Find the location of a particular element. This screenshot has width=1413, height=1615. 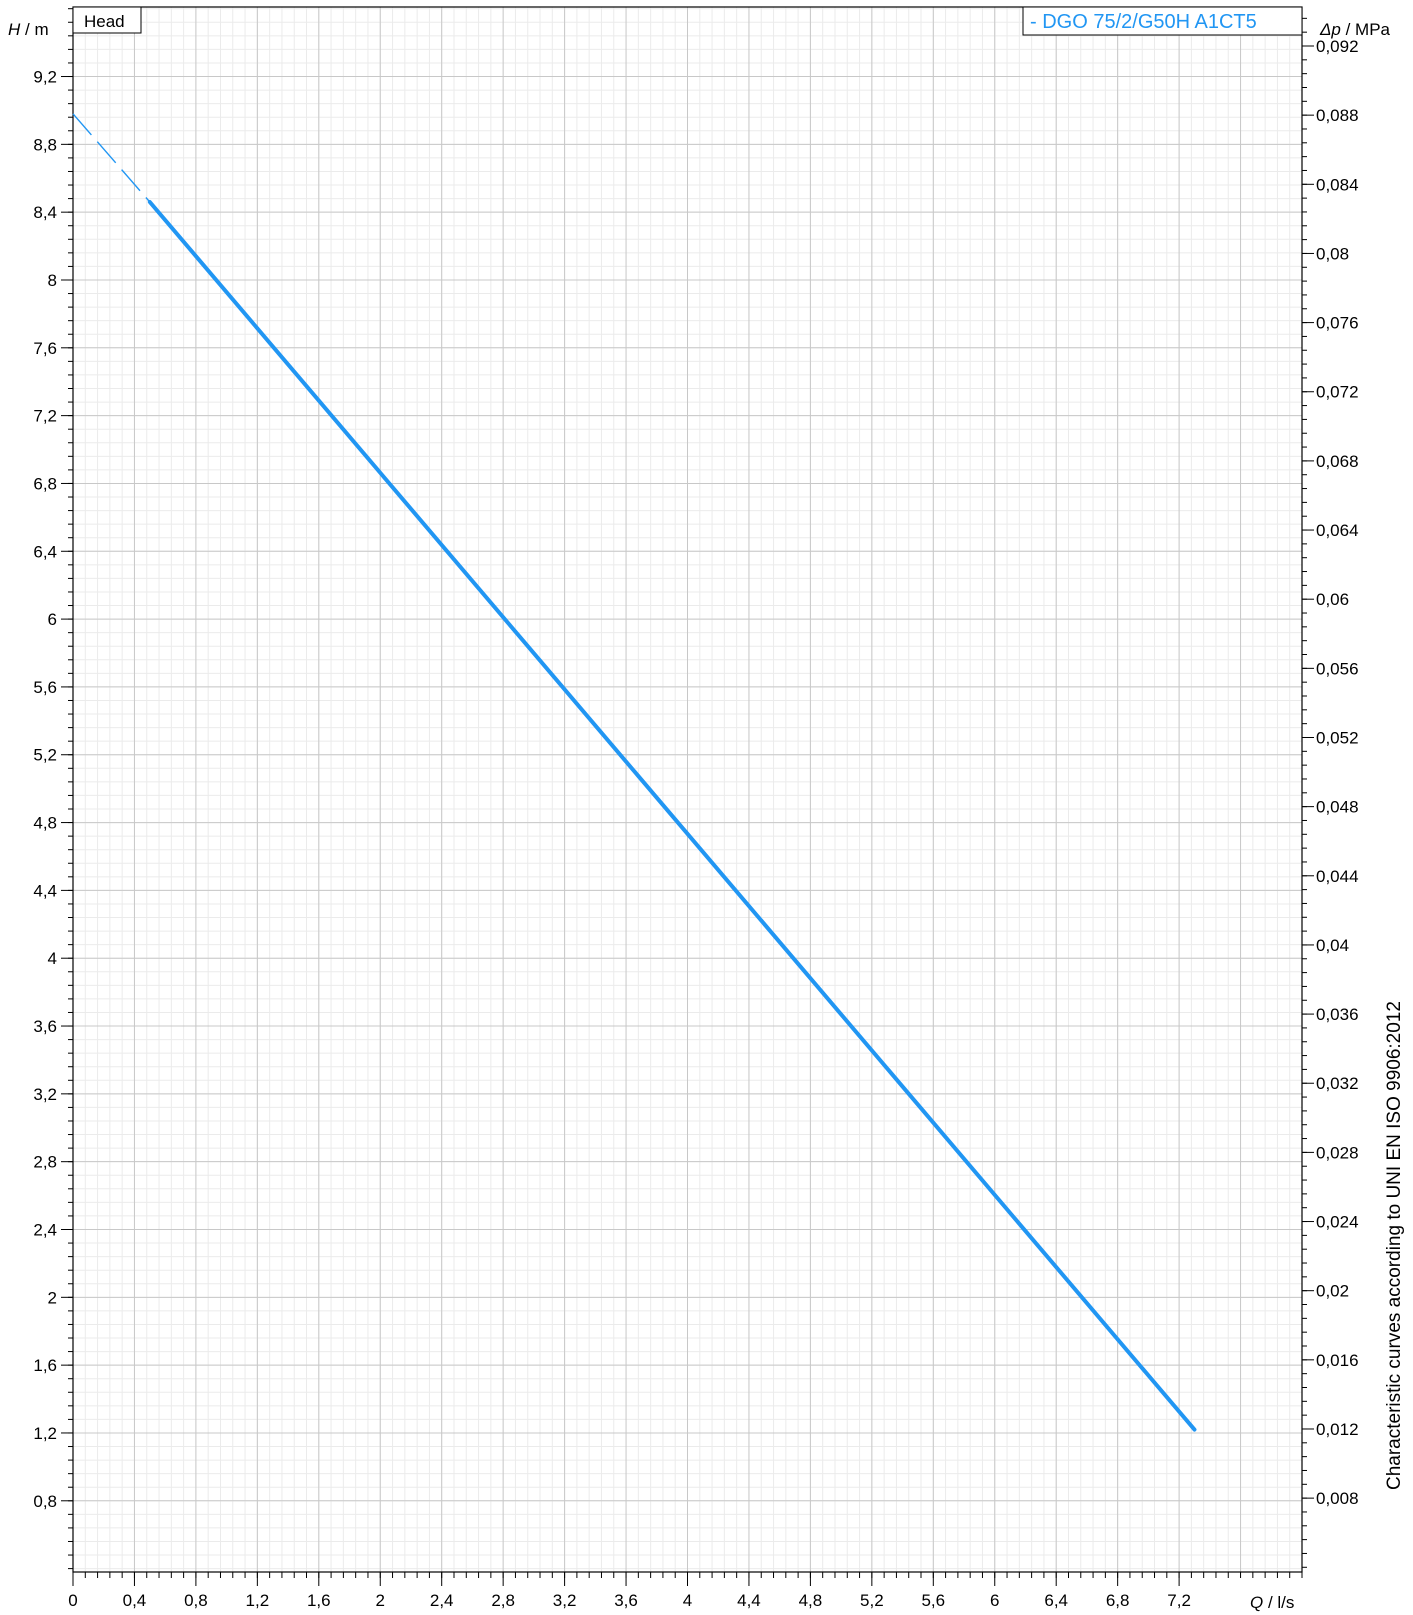

y-right-tick-label: 0,036 is located at coordinates (1337, 1014).